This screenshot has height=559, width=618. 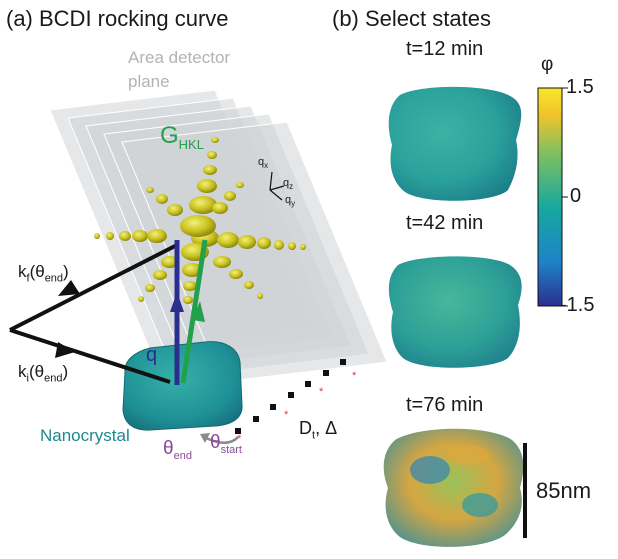 I want to click on colorbar, so click(x=550, y=197).